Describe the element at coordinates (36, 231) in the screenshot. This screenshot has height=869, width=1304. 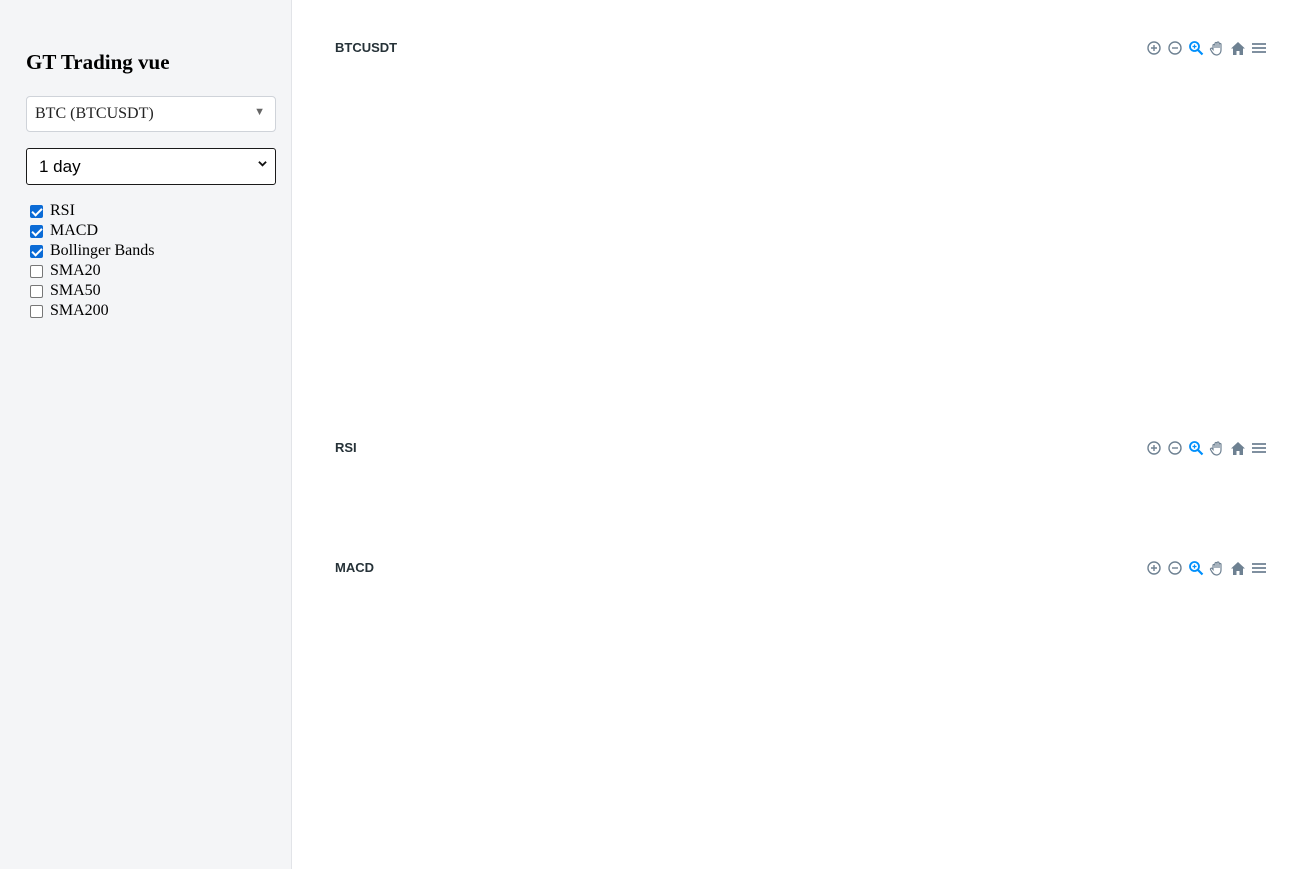
I see `macd-checkbox` at that location.